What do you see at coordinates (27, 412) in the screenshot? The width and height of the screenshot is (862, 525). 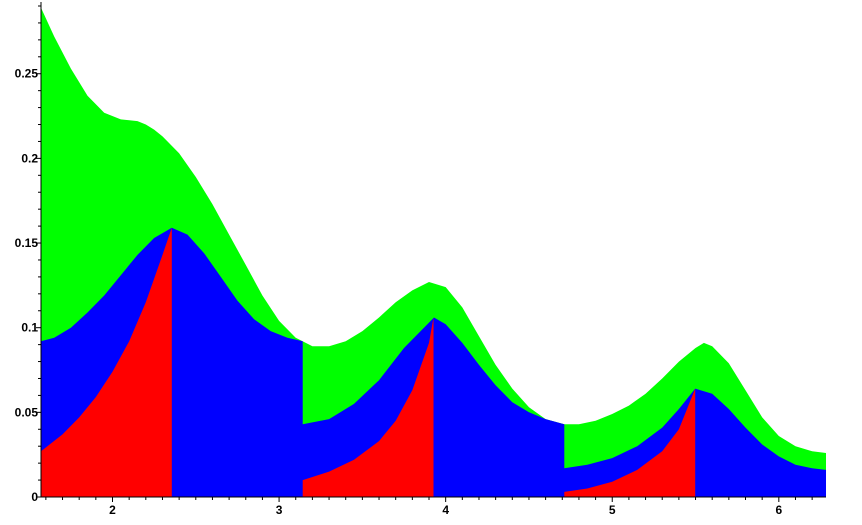 I see `y-tick-label: 0.05` at bounding box center [27, 412].